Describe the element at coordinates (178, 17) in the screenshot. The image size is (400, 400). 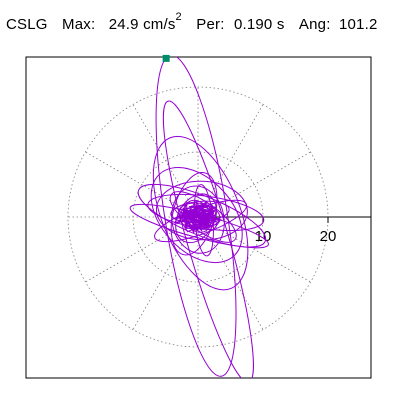
I see `max-unit-exponent: 2` at that location.